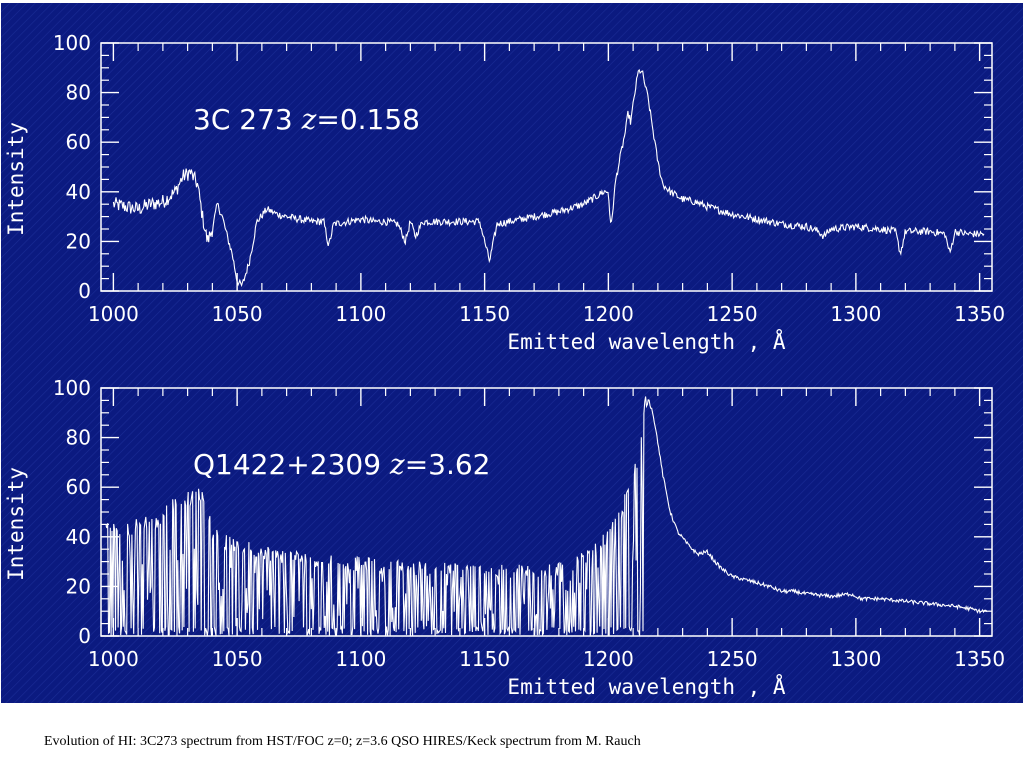 This screenshot has width=1024, height=768. I want to click on plot-title-object: 3C 273, so click(247, 119).